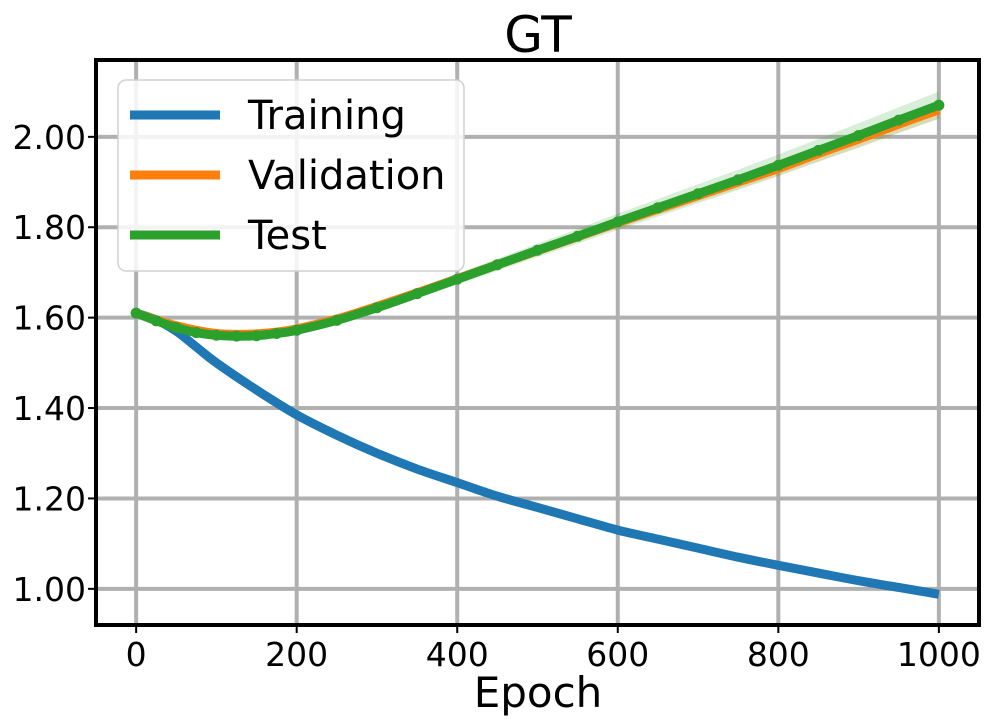 The width and height of the screenshot is (996, 725). I want to click on y-tick-label: 1.60, so click(49, 318).